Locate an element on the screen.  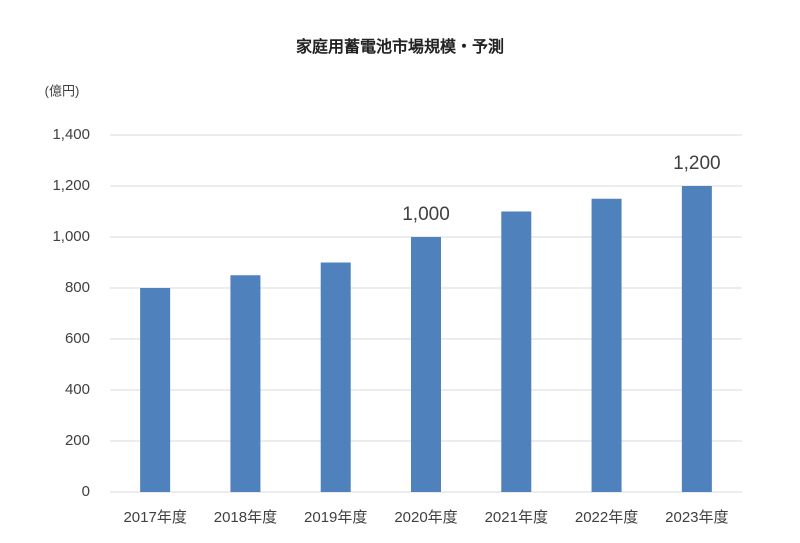
y-tick-label: 600 is located at coordinates (77, 338).